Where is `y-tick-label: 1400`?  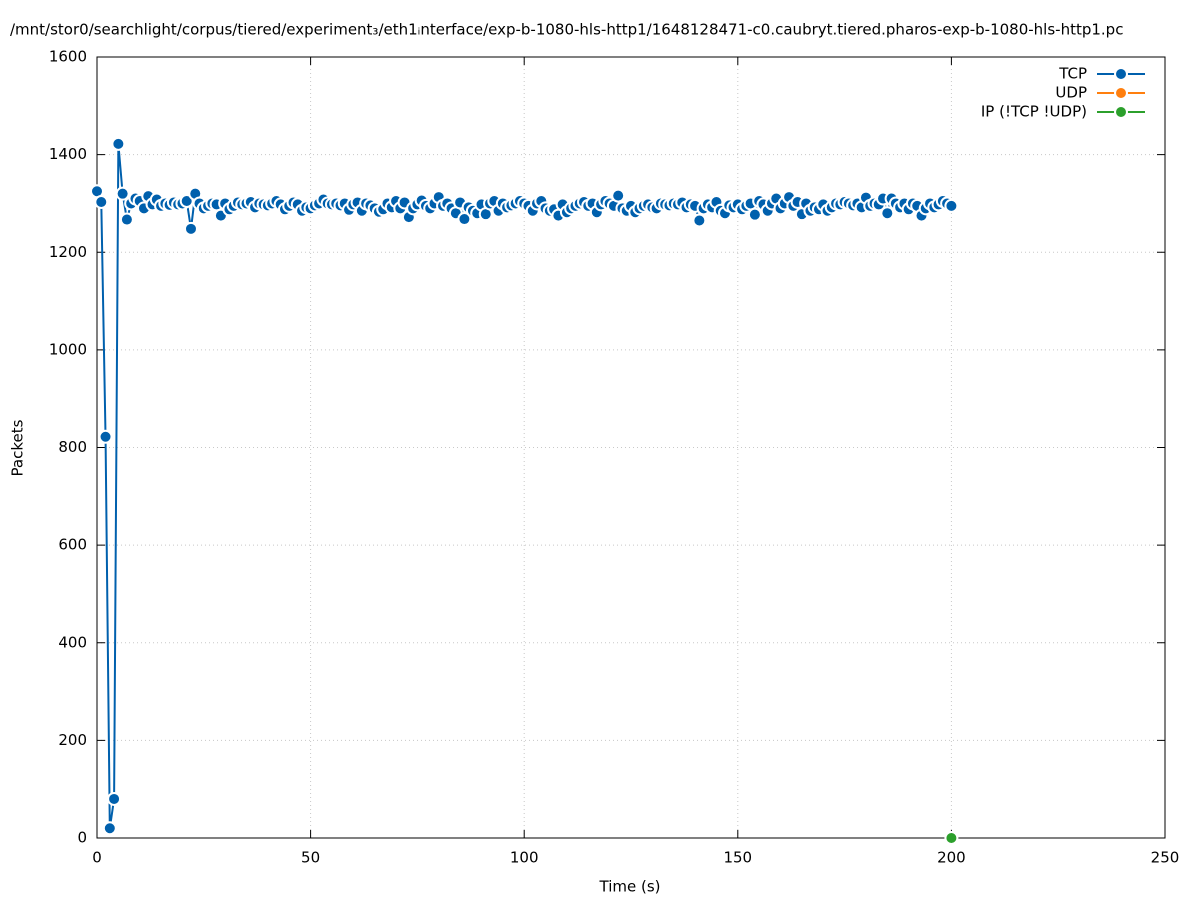 y-tick-label: 1400 is located at coordinates (68, 154).